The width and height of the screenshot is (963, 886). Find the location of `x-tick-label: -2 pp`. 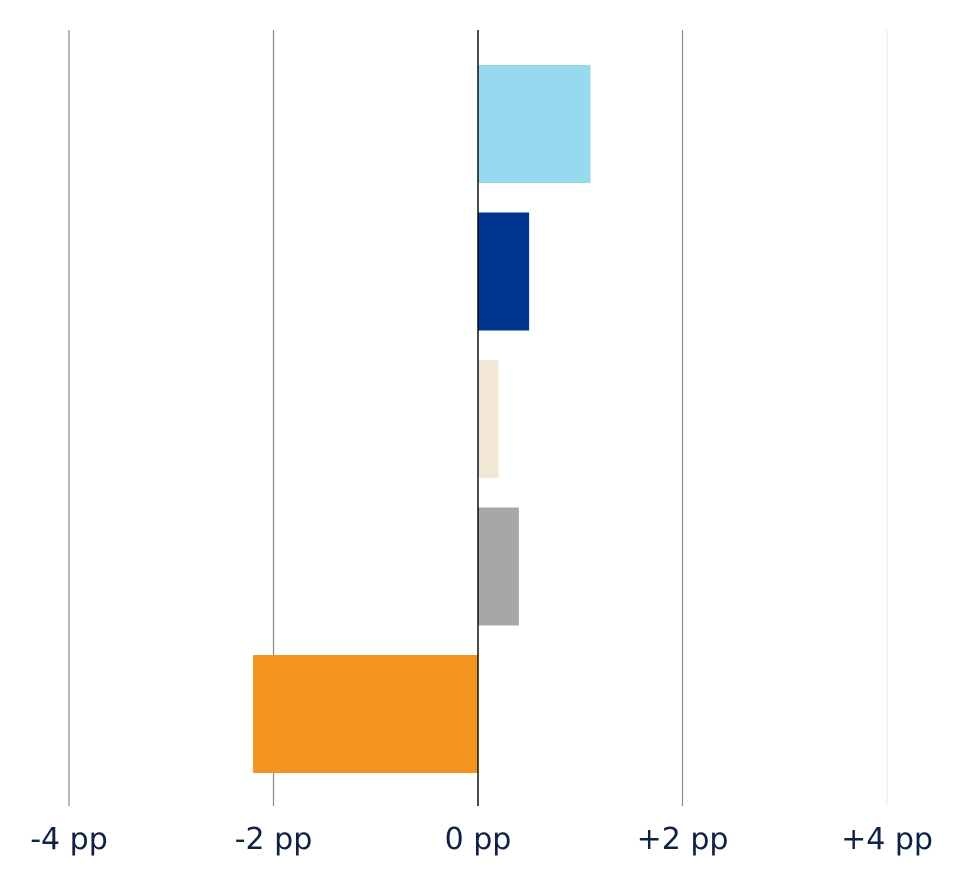

x-tick-label: -2 pp is located at coordinates (274, 839).